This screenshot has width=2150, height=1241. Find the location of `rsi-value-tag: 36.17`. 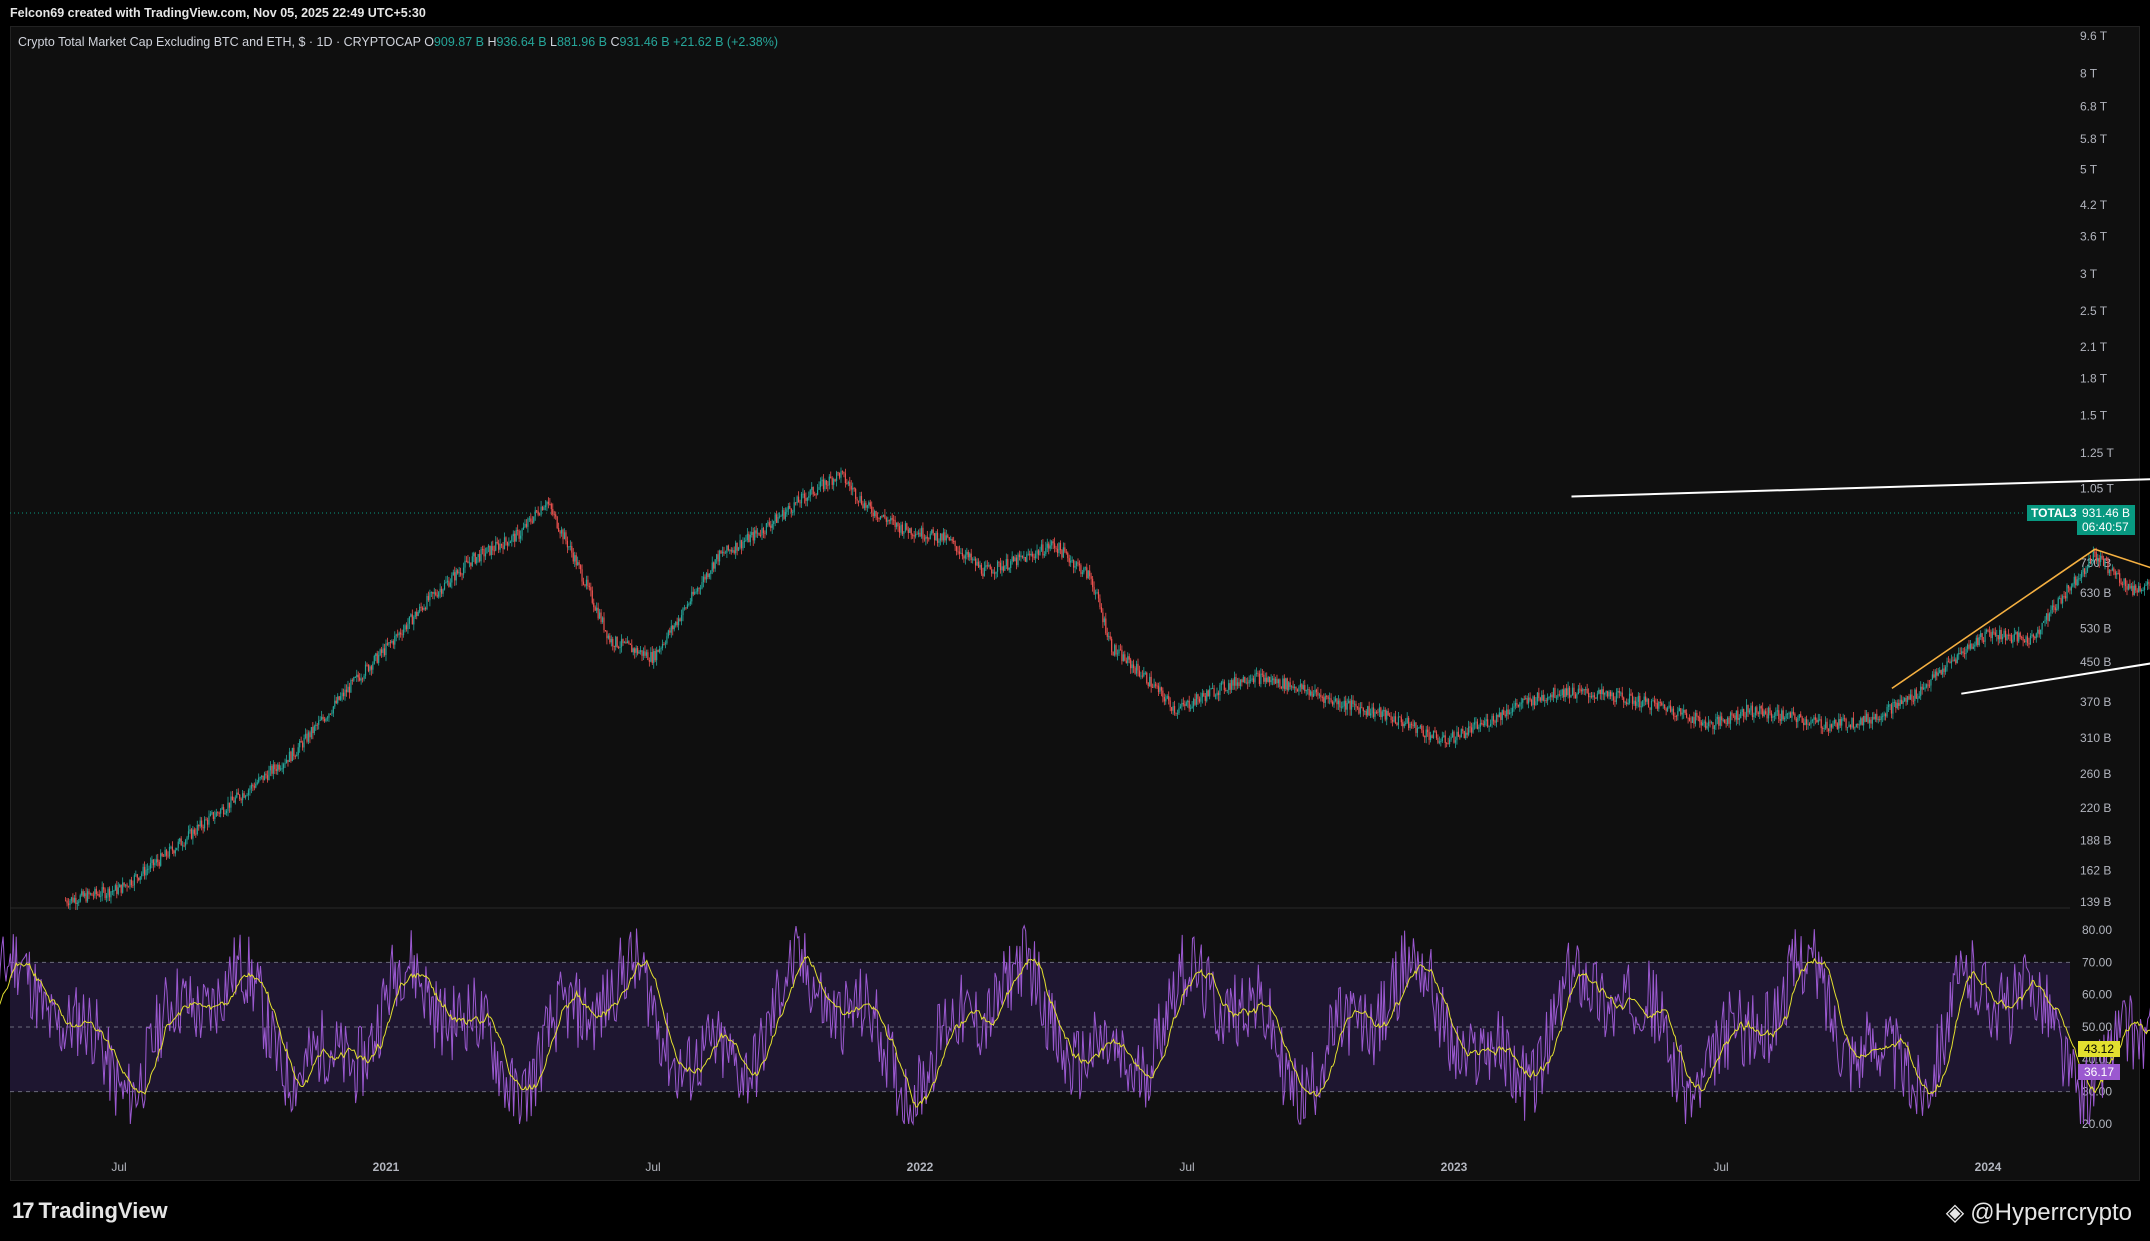

rsi-value-tag: 36.17 is located at coordinates (2099, 1072).